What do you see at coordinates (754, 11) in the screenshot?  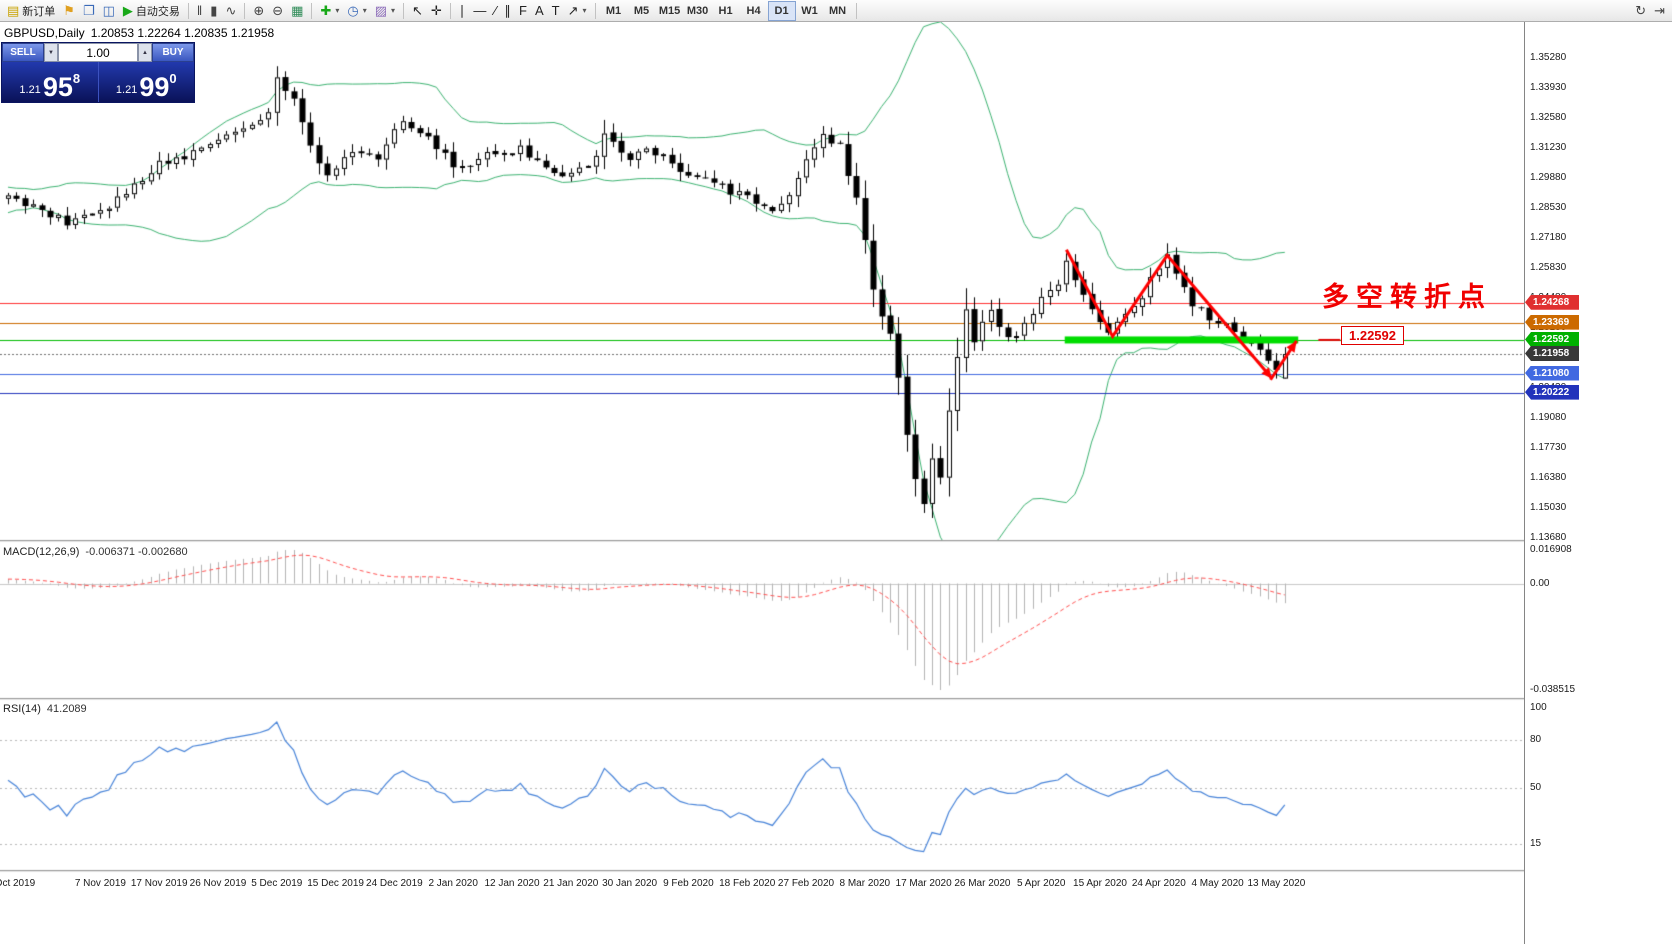 I see `timeframe-h4-button: H4` at bounding box center [754, 11].